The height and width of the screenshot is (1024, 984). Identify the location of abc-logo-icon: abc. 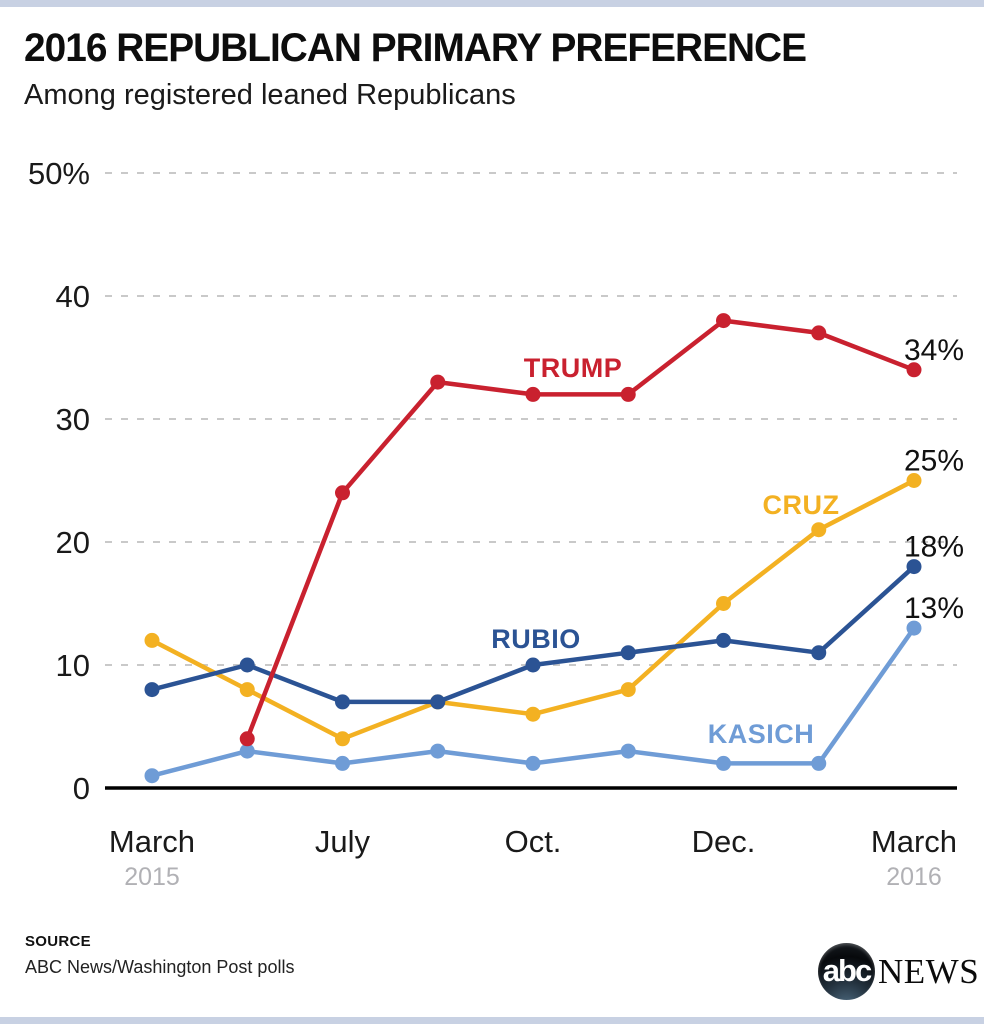
(846, 971).